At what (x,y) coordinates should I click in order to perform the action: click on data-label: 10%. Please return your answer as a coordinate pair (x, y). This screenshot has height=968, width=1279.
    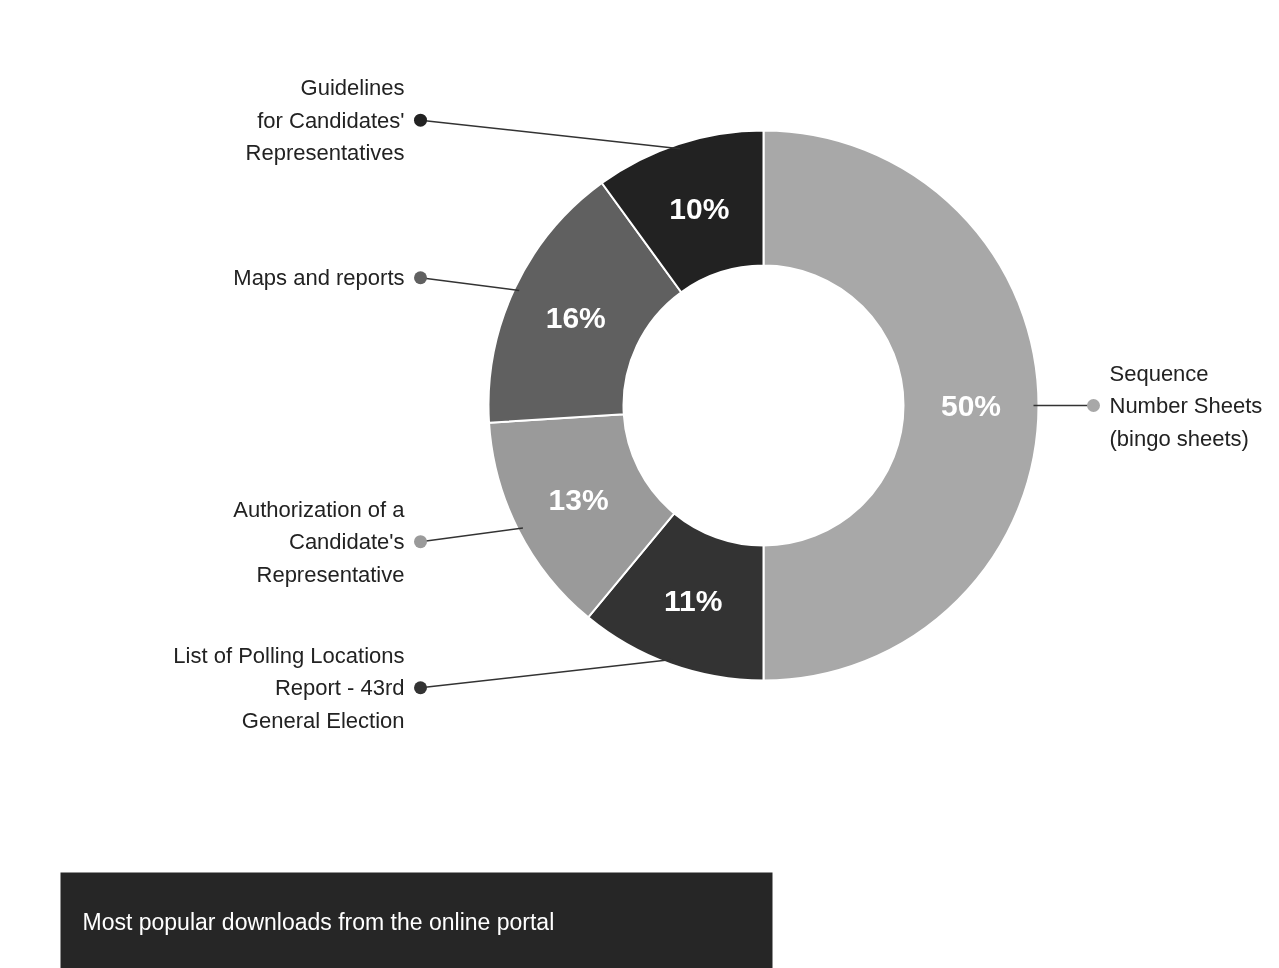
    Looking at the image, I should click on (699, 208).